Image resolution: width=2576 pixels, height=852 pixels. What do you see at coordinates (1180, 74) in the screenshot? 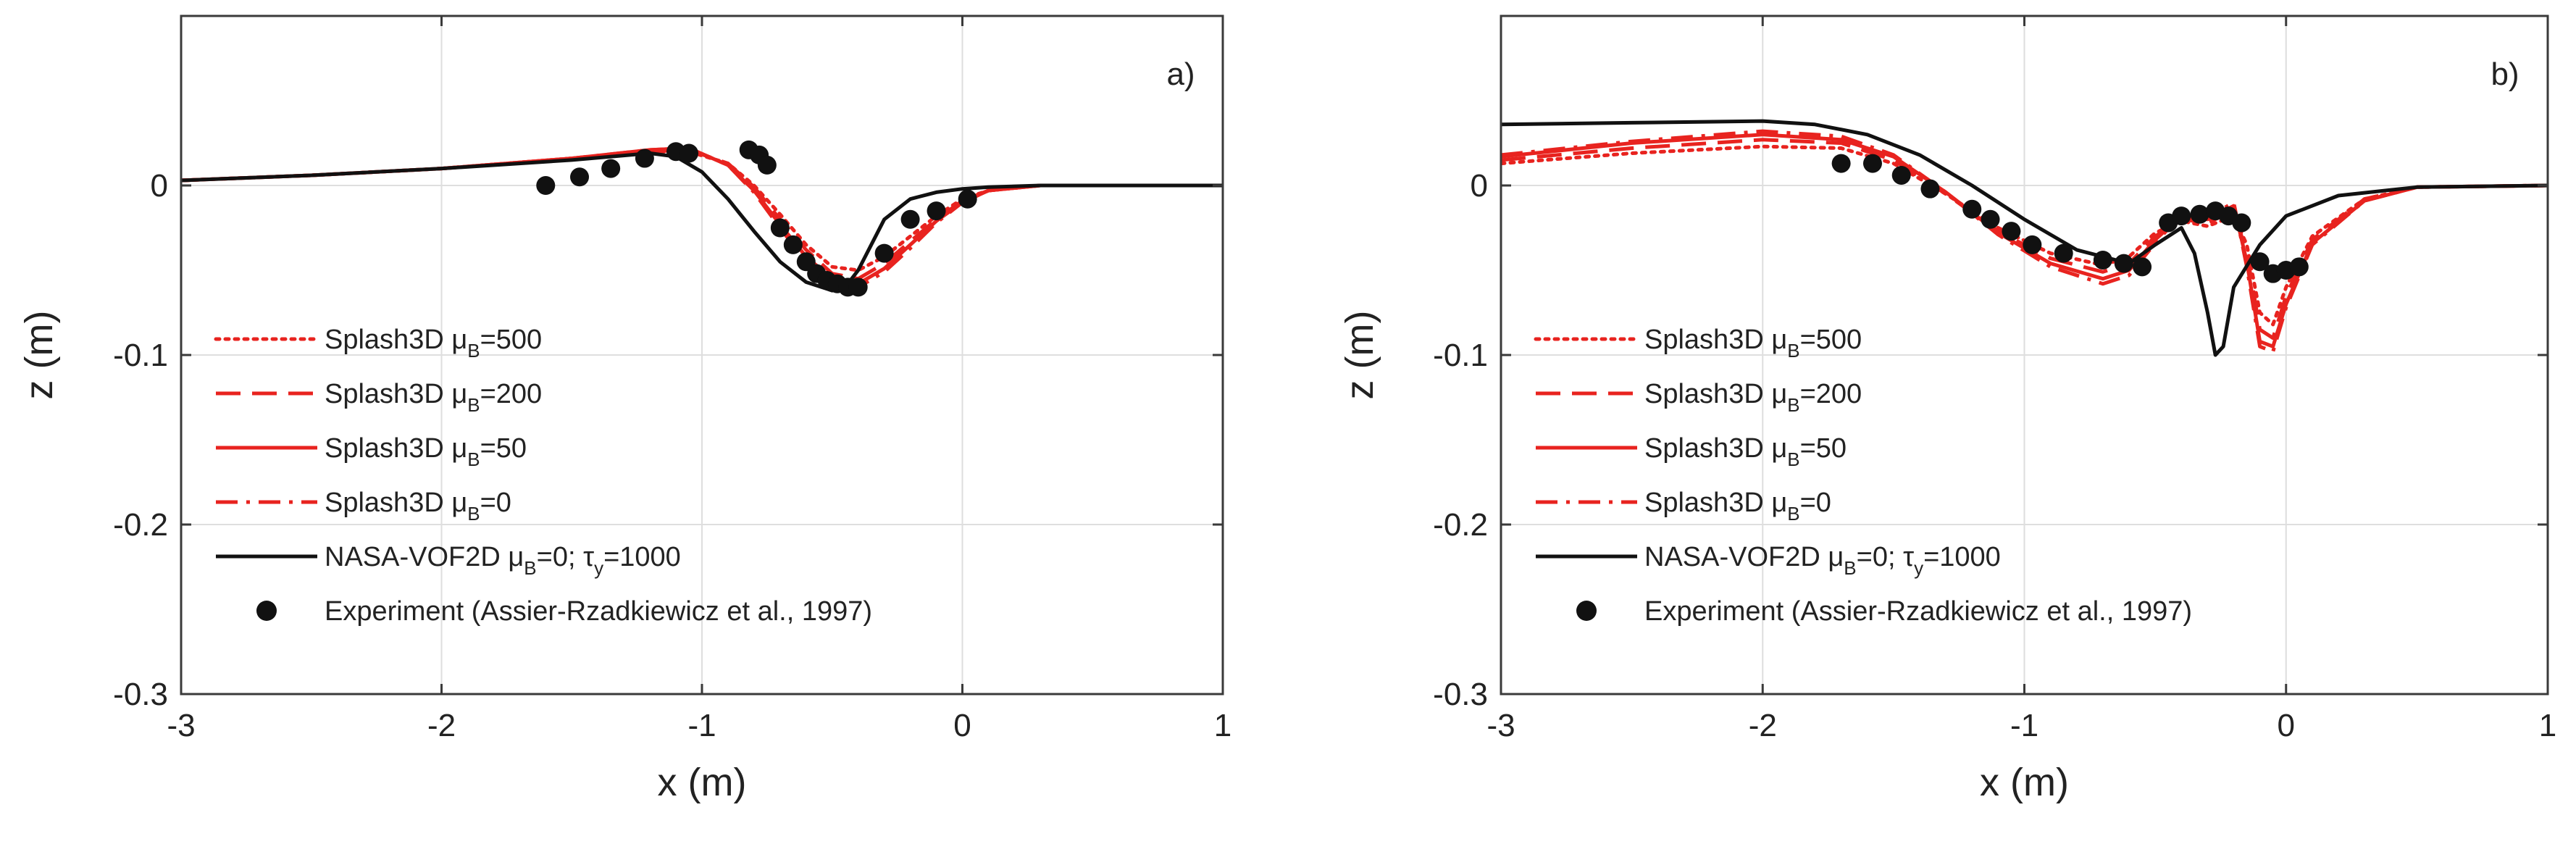
I see `panel-label: a)` at bounding box center [1180, 74].